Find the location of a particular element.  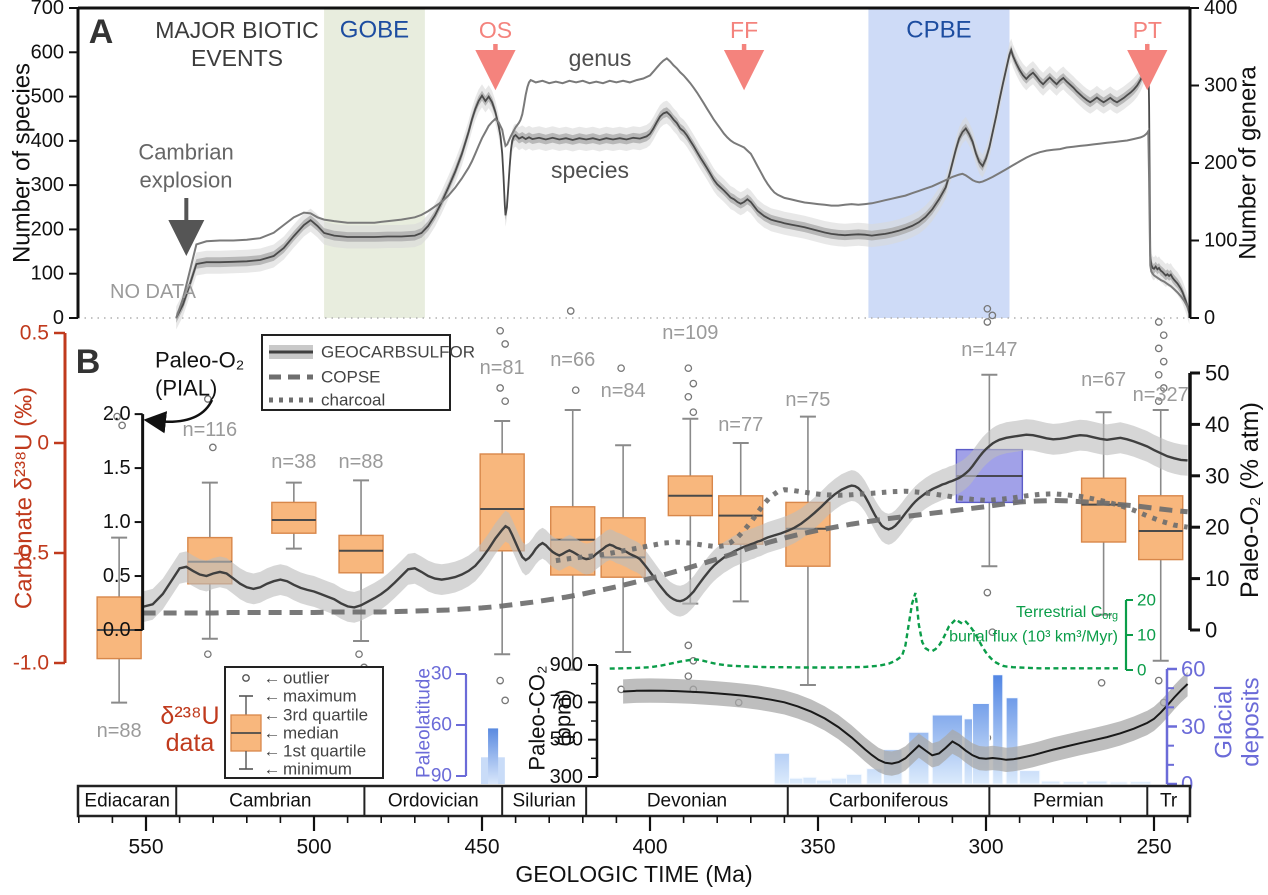

period-cambrian: Cambrian is located at coordinates (270, 801).